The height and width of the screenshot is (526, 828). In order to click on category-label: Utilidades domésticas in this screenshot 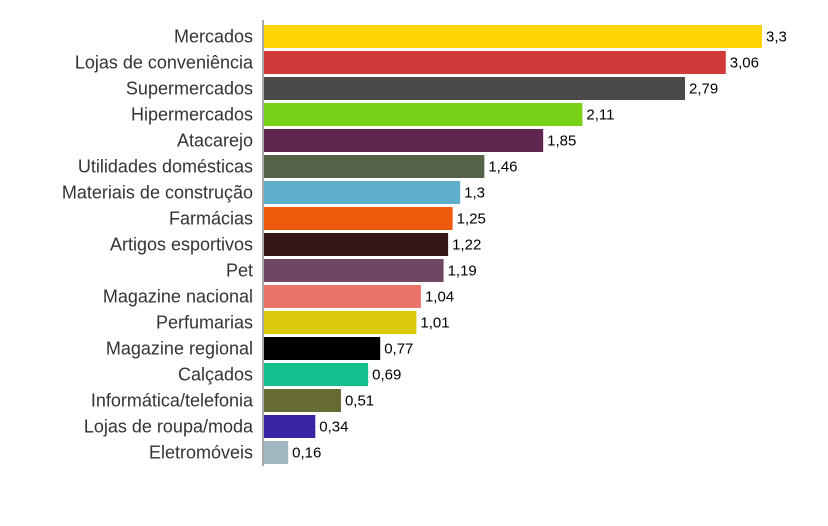, I will do `click(165, 167)`.